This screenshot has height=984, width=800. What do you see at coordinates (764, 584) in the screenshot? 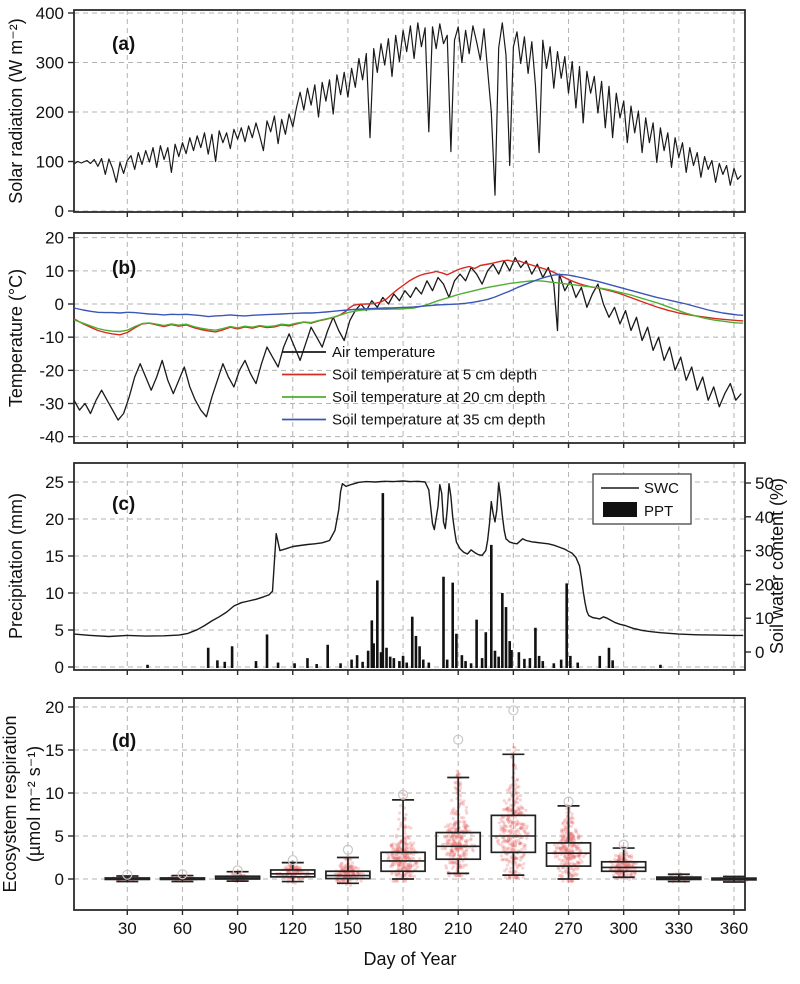
I see `y-tick-label-right: 20` at bounding box center [764, 584].